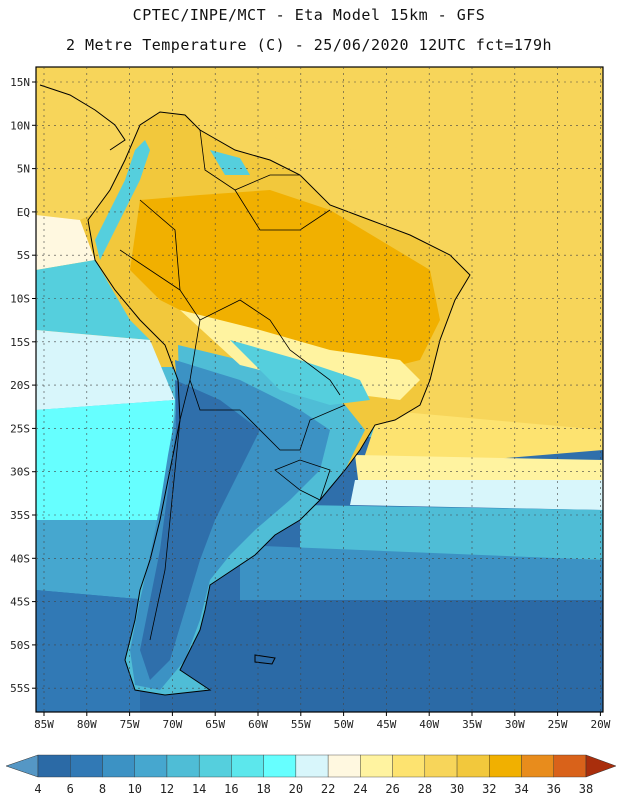 The height and width of the screenshot is (800, 618). I want to click on lon-tick-label: 45W, so click(386, 724).